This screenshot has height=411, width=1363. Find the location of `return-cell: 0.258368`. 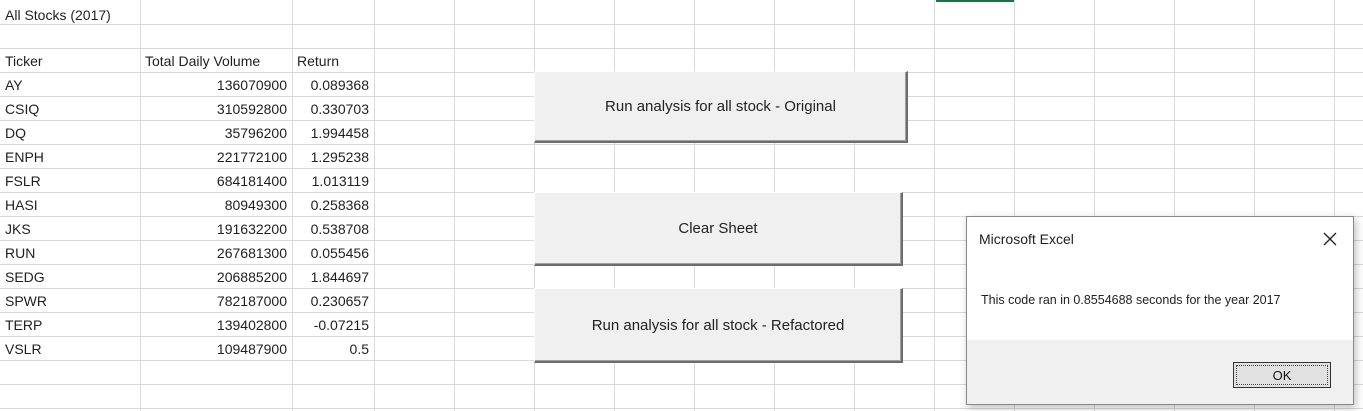

return-cell: 0.258368 is located at coordinates (339, 205).